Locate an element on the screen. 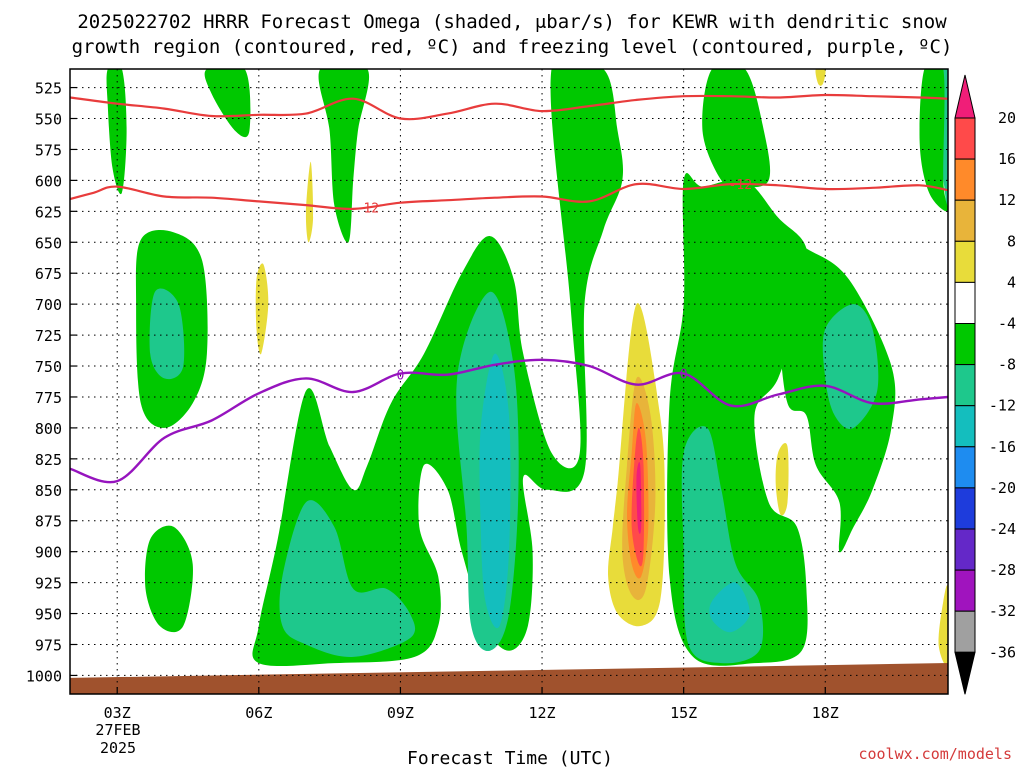 This screenshot has width=1024, height=768. y-tick-label-950: 950 is located at coordinates (48, 615).